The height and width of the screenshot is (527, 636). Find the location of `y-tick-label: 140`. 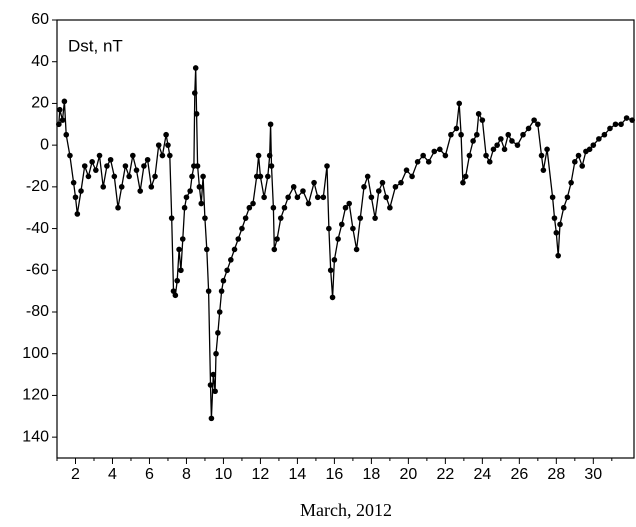

y-tick-label: 140 is located at coordinates (35, 436).